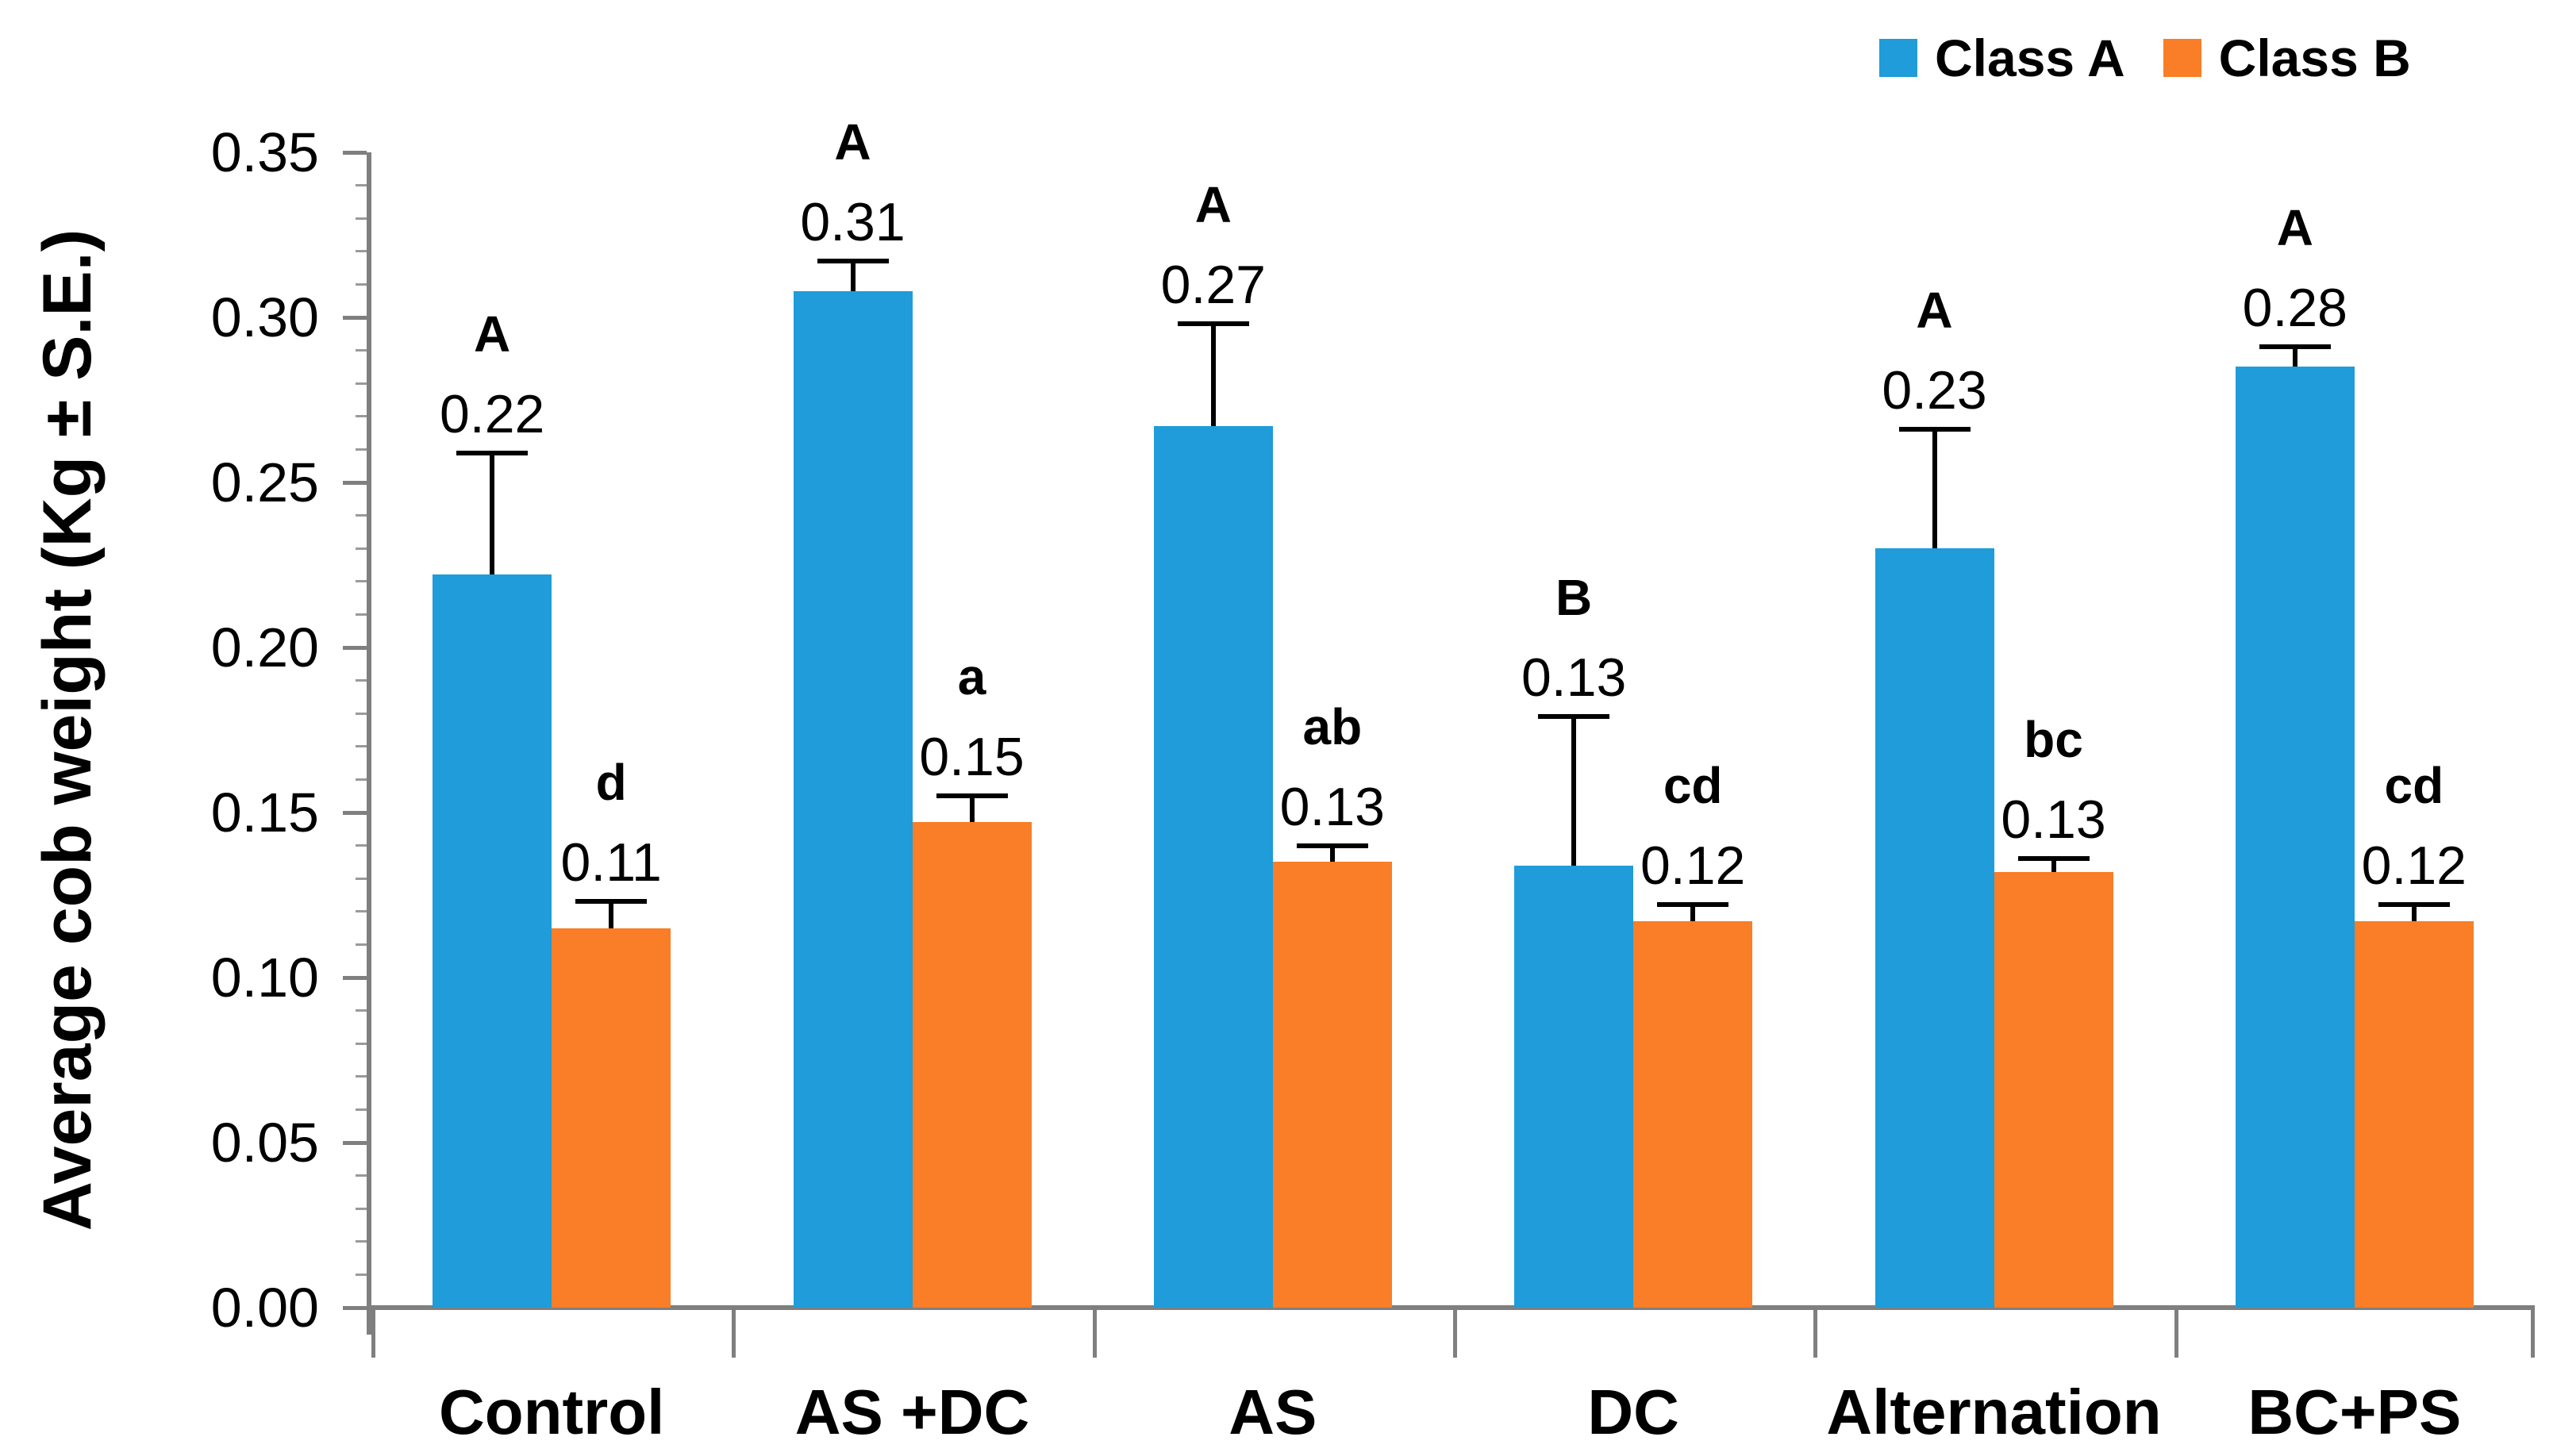  I want to click on error-bar-class-b-as-dc, so click(972, 809).